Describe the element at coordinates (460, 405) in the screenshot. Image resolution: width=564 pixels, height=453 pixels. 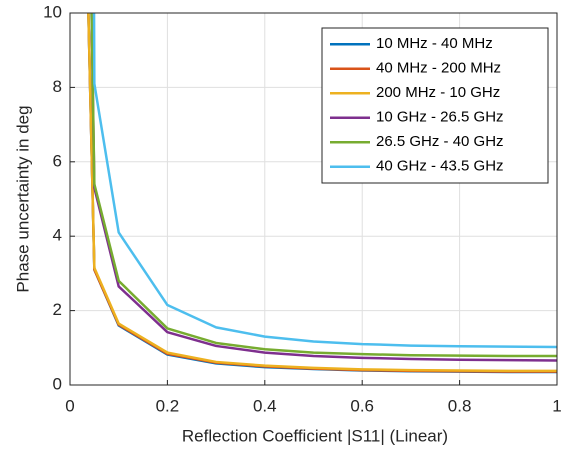
I see `x-tick-label: 0.8` at that location.